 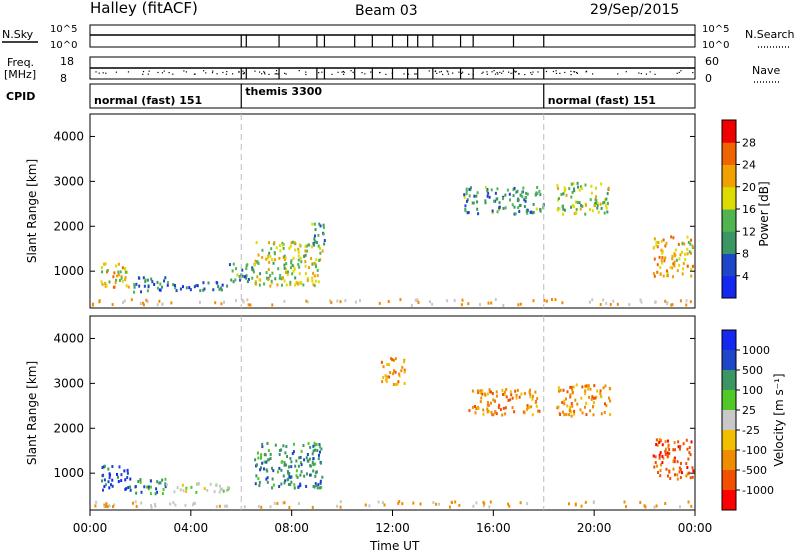 I want to click on noise-tick-left-lo: 10^0, so click(x=63, y=45).